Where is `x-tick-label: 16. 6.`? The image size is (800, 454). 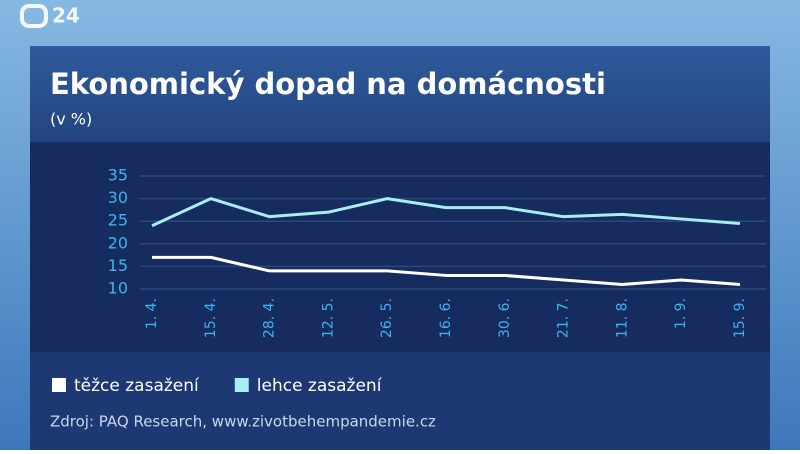
x-tick-label: 16. 6. is located at coordinates (446, 318).